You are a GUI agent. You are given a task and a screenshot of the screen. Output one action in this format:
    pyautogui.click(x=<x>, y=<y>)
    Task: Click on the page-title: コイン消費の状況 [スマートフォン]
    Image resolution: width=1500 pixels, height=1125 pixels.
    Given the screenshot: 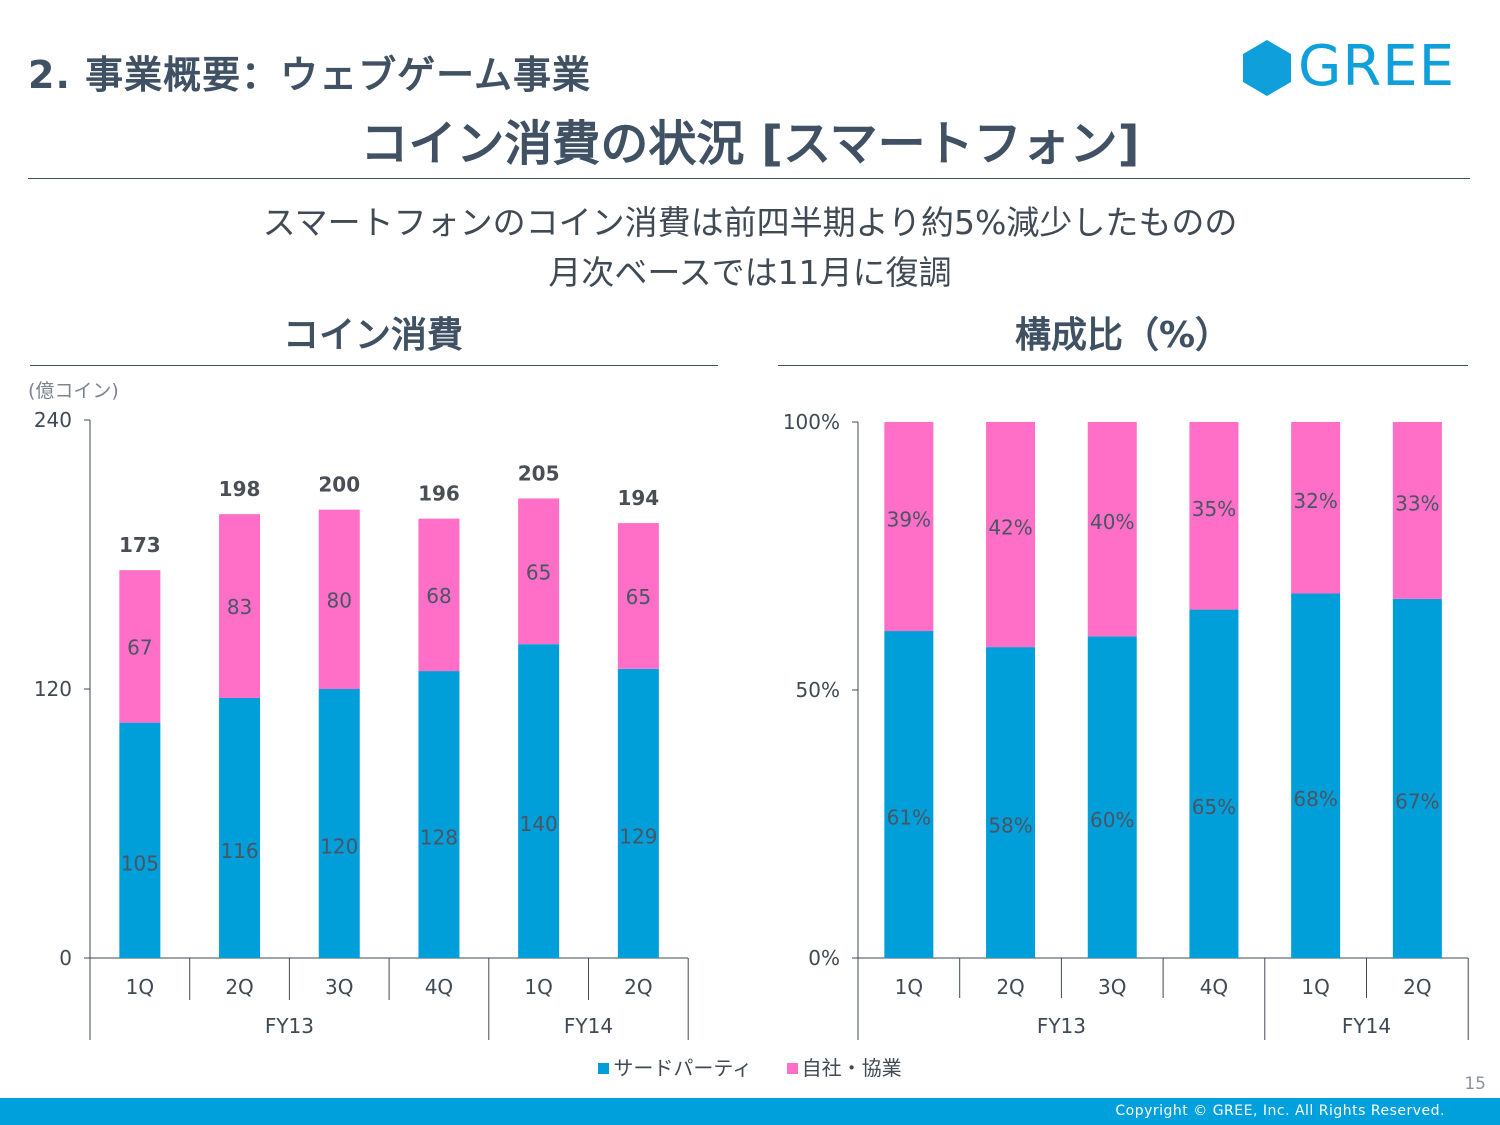 What is the action you would take?
    pyautogui.click(x=750, y=144)
    